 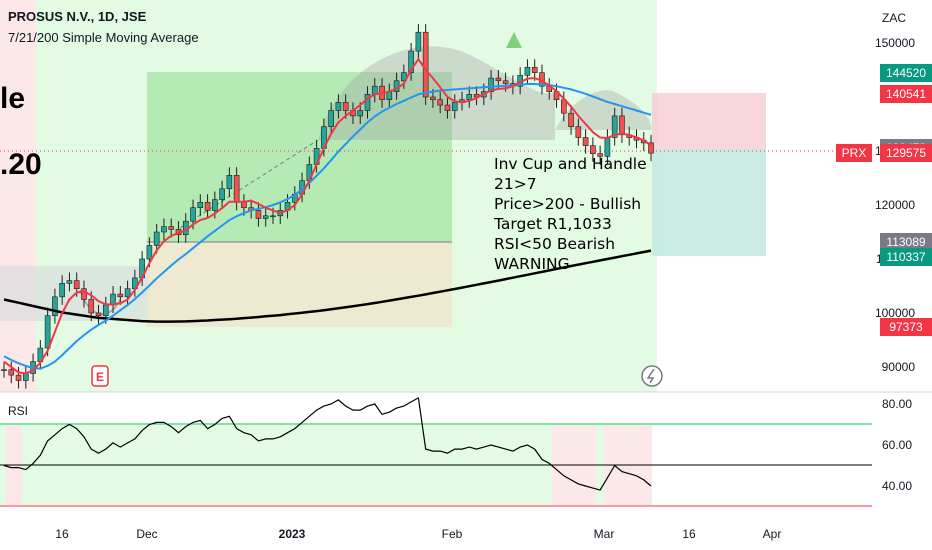 What do you see at coordinates (895, 313) in the screenshot?
I see `price-tick-label: 100000` at bounding box center [895, 313].